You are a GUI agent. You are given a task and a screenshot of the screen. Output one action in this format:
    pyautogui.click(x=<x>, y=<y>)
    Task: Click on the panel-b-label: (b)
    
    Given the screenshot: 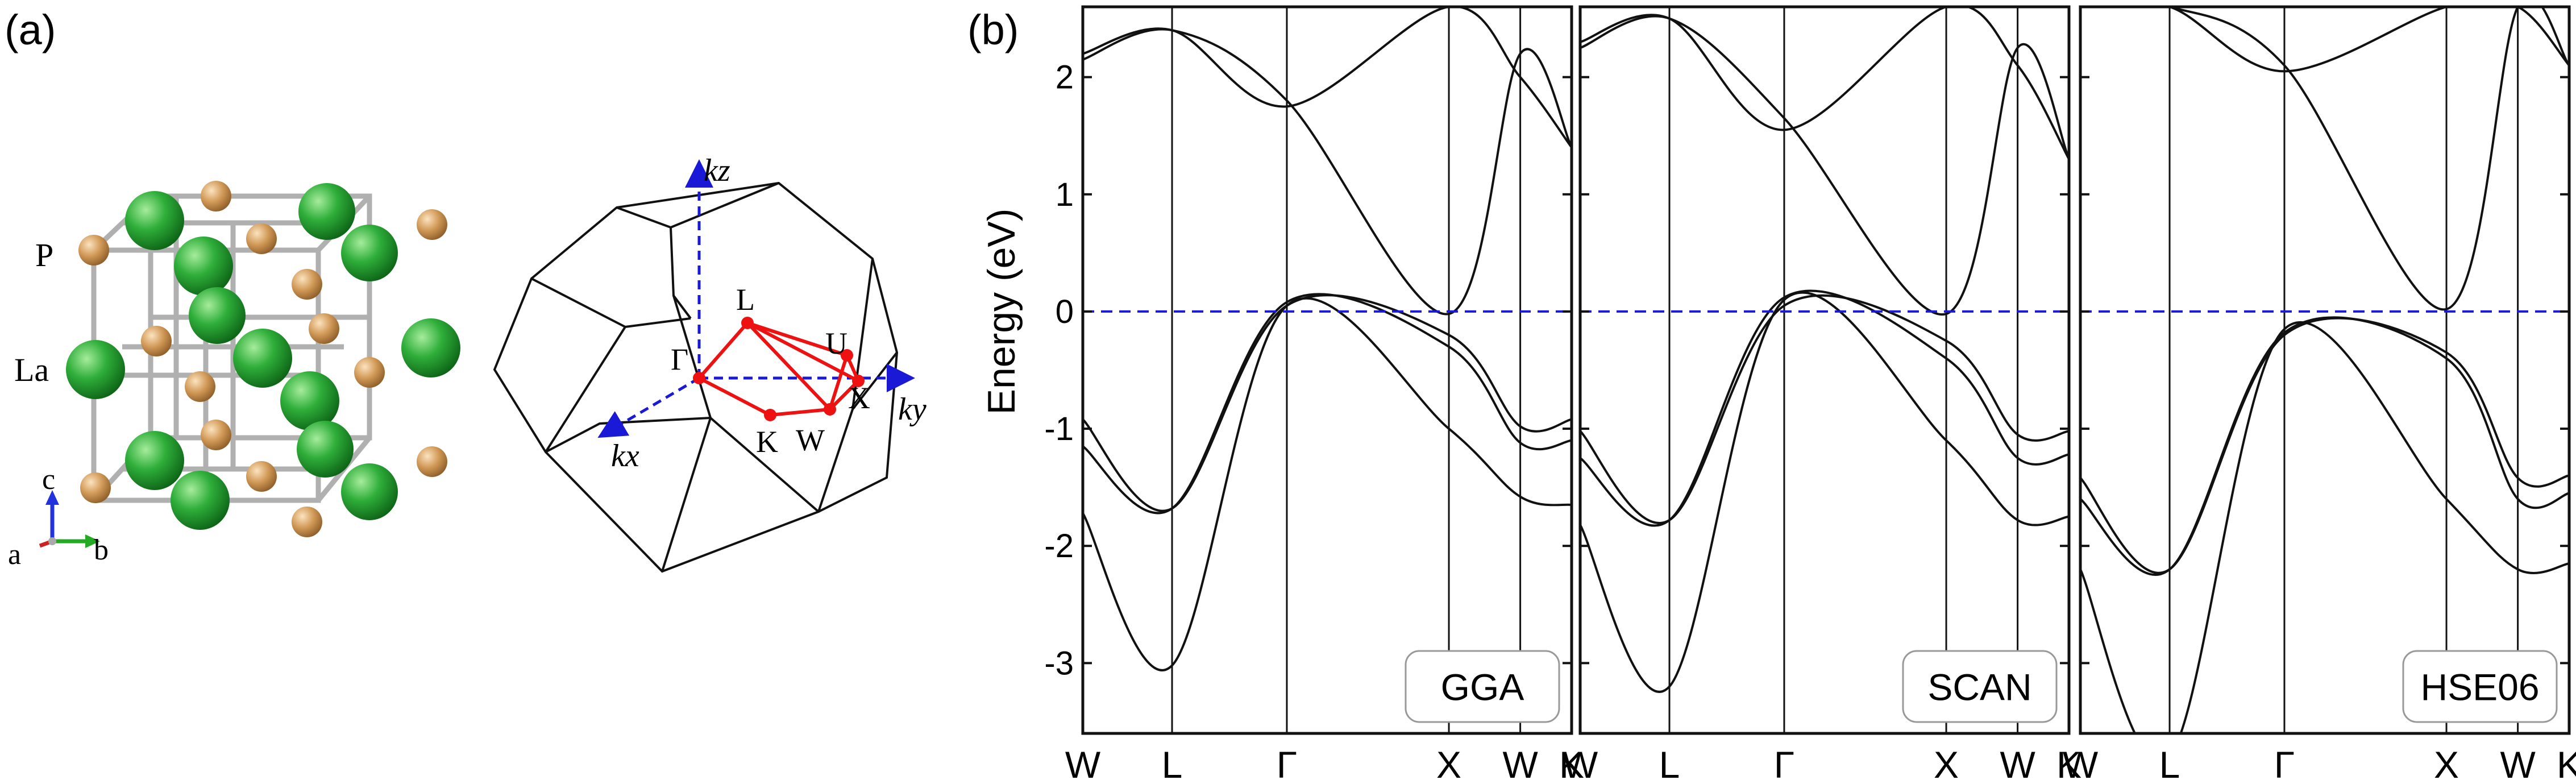 What is the action you would take?
    pyautogui.click(x=993, y=29)
    